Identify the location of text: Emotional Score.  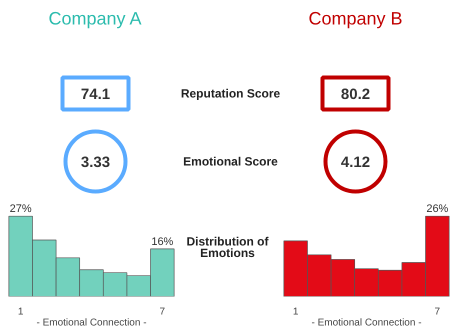
(230, 161).